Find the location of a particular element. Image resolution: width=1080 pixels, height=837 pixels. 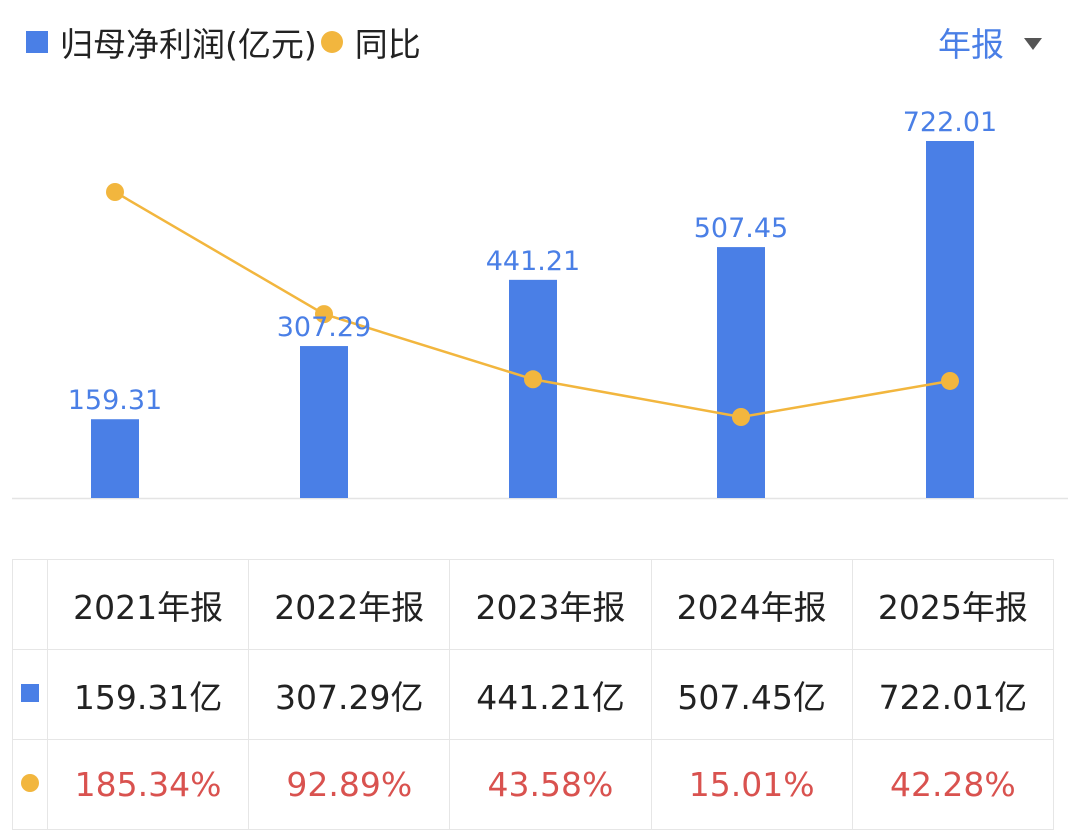

period-selector-label: 年报 is located at coordinates (971, 44).